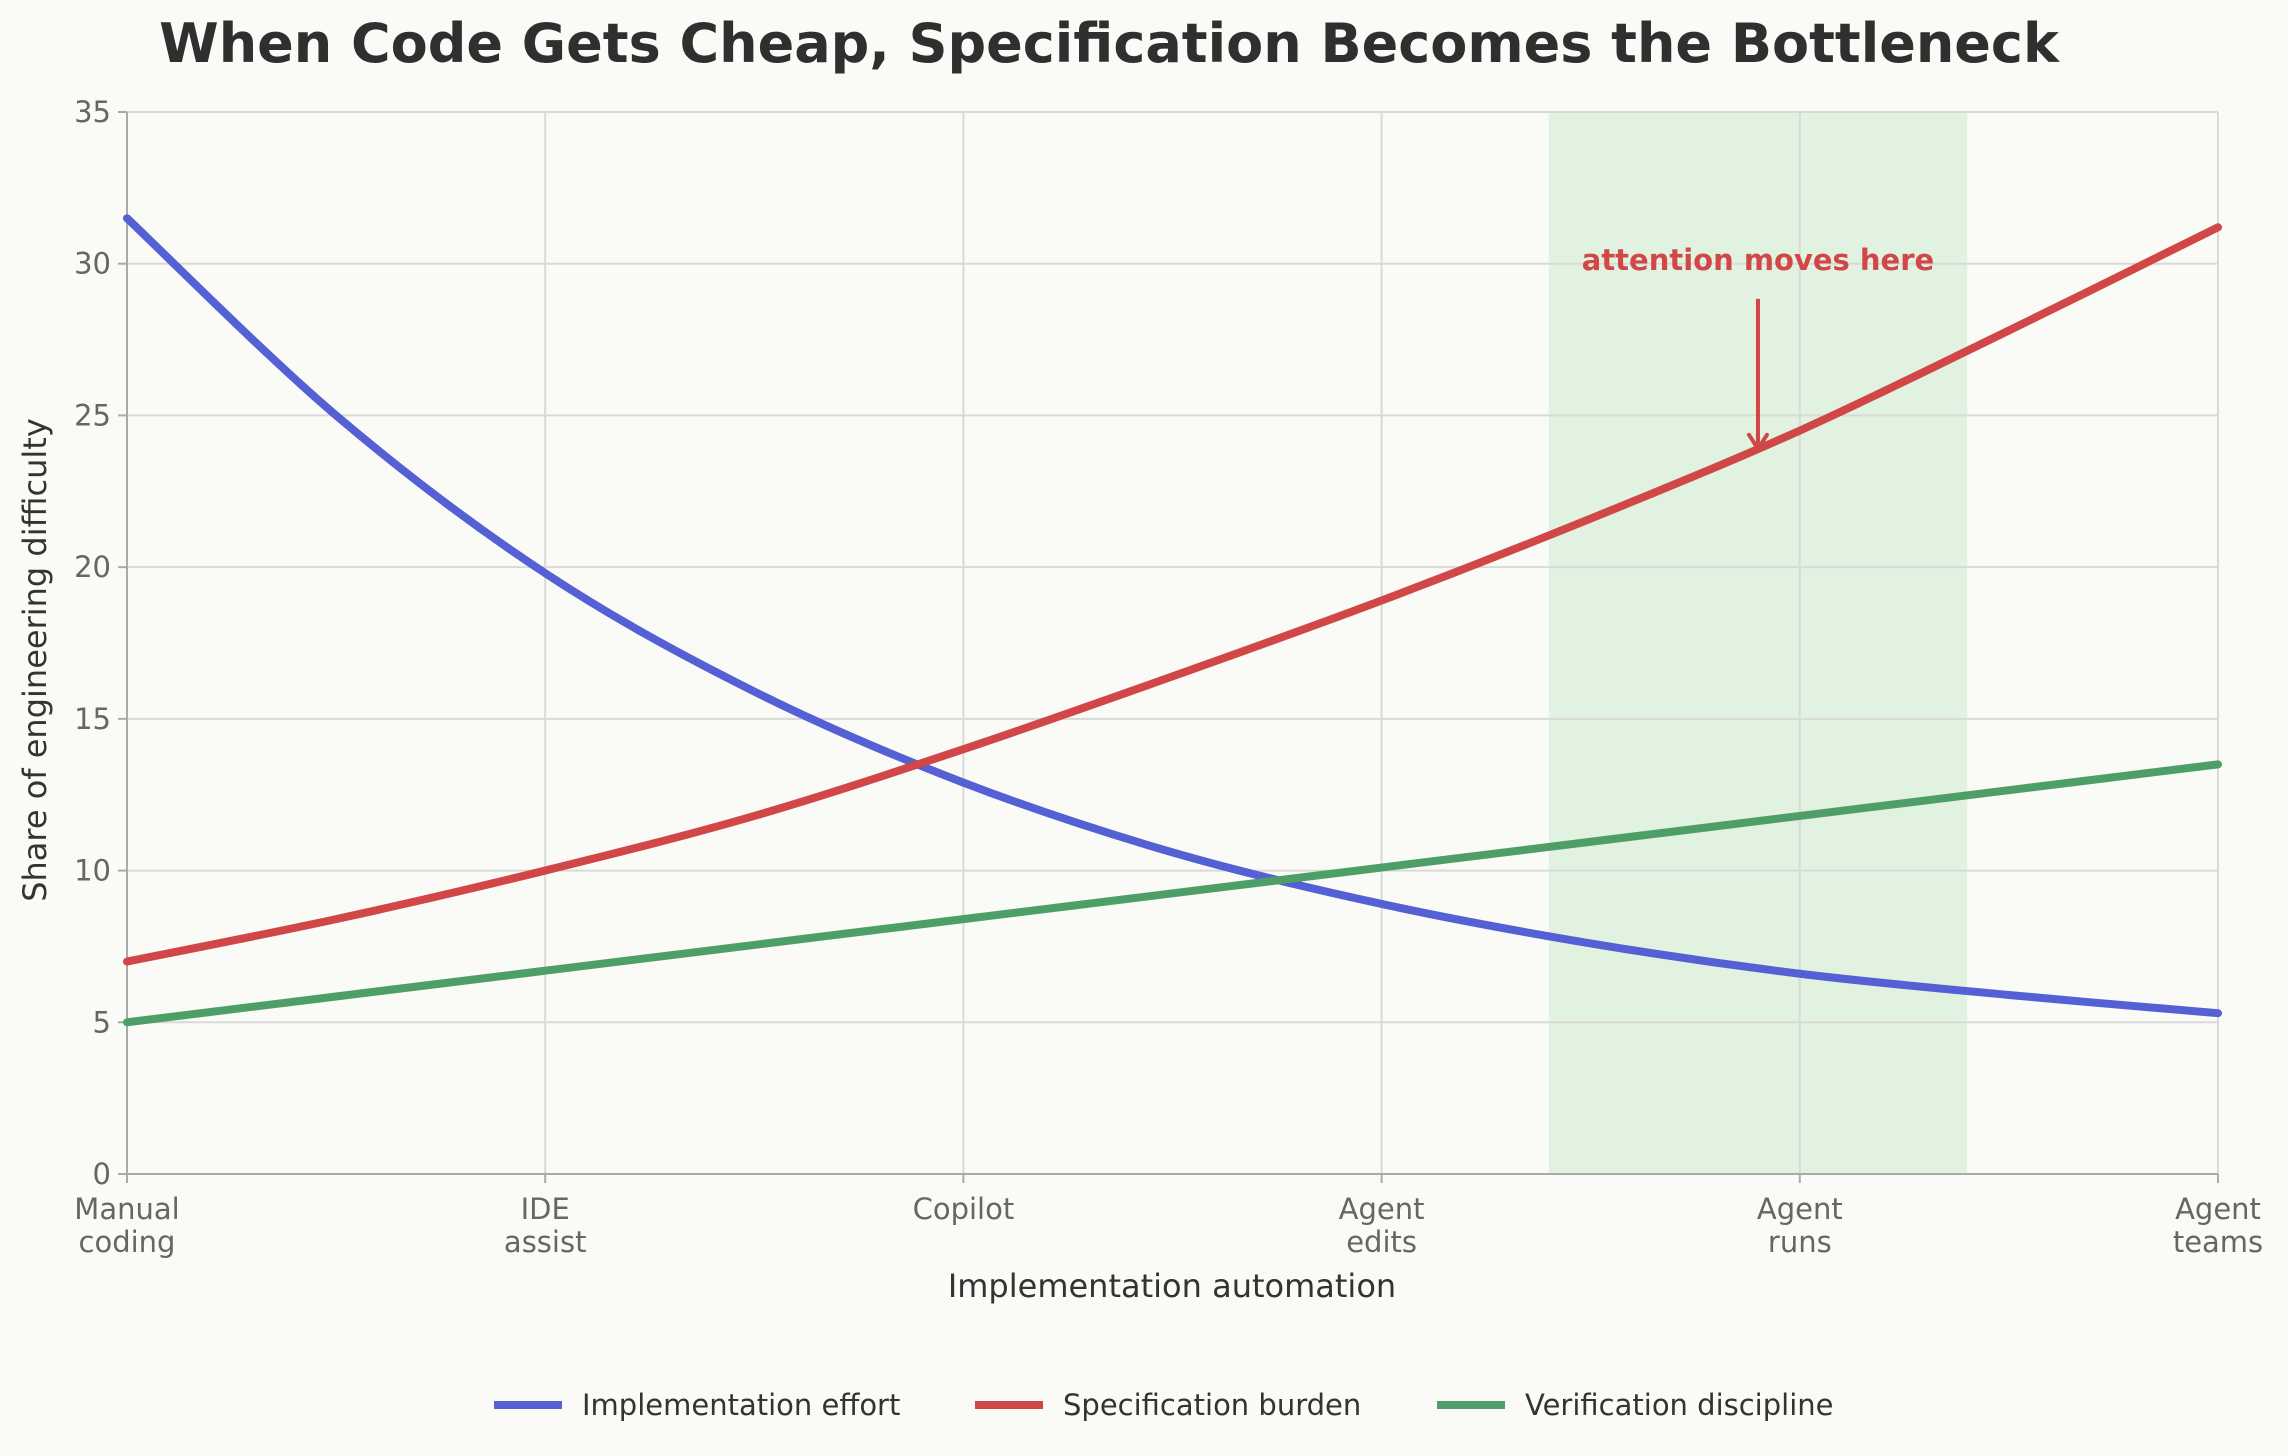  Describe the element at coordinates (102, 1022) in the screenshot. I see `y-tick-label: 5` at that location.